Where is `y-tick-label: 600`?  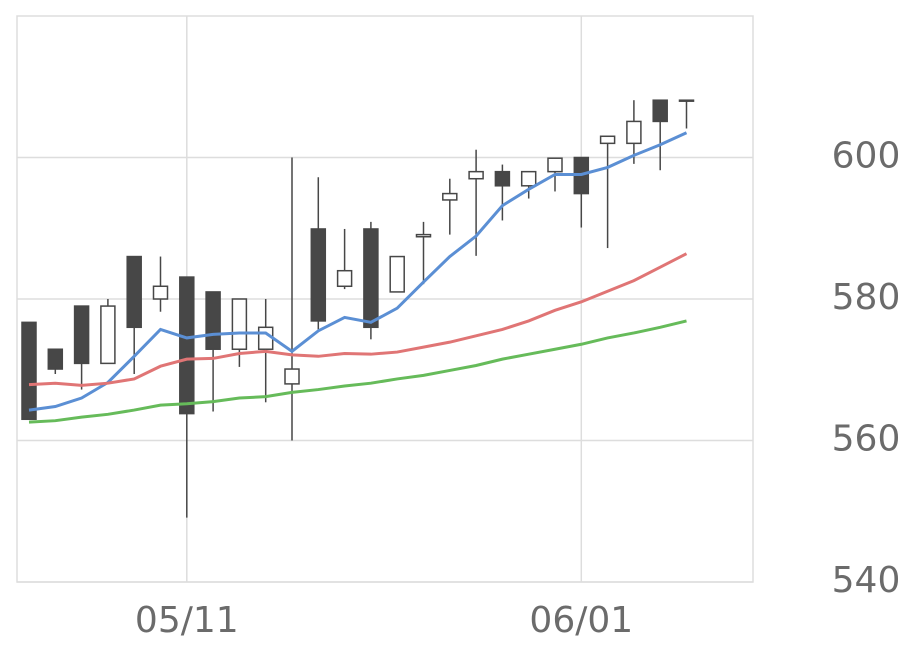 y-tick-label: 600 is located at coordinates (866, 156).